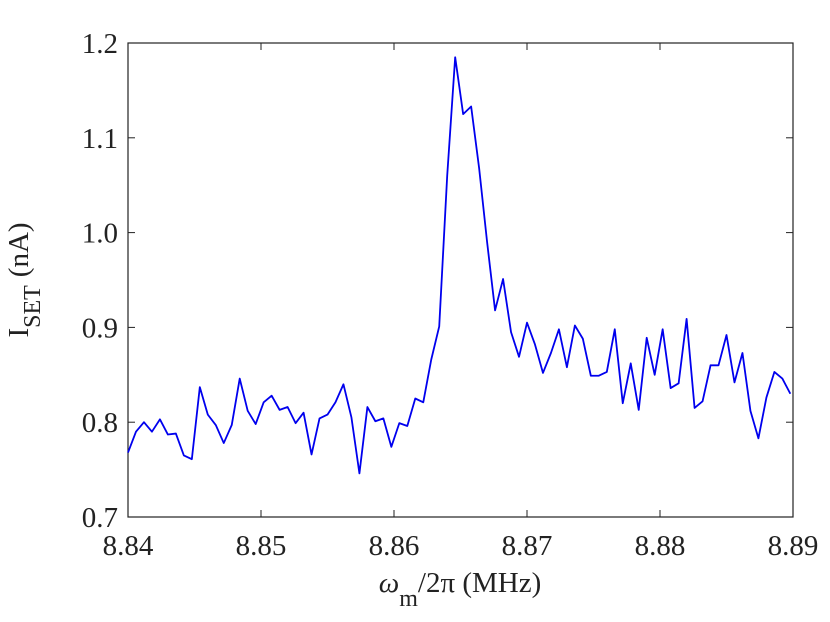 Image resolution: width=830 pixels, height=622 pixels. I want to click on y-tick-label: 0.9, so click(100, 328).